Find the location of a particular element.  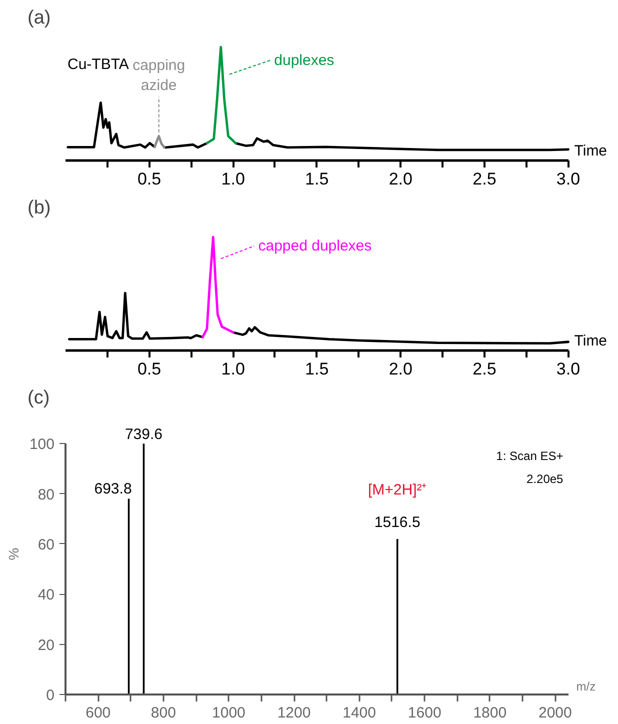

y-axis-title: % is located at coordinates (13, 554).